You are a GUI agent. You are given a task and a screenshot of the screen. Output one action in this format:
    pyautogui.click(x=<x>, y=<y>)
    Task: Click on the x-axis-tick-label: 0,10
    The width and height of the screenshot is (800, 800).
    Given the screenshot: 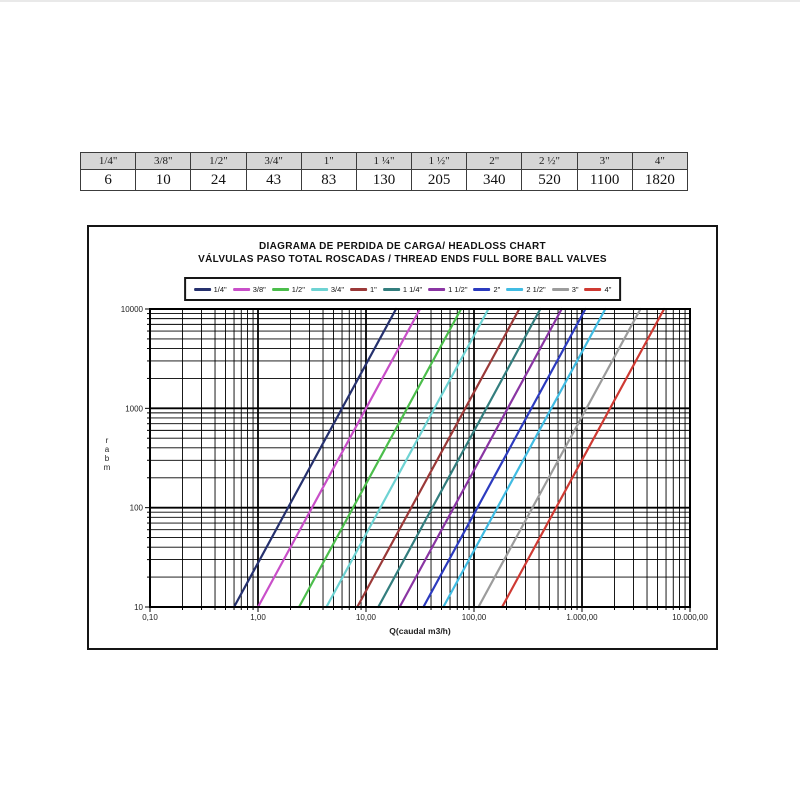 What is the action you would take?
    pyautogui.click(x=150, y=617)
    